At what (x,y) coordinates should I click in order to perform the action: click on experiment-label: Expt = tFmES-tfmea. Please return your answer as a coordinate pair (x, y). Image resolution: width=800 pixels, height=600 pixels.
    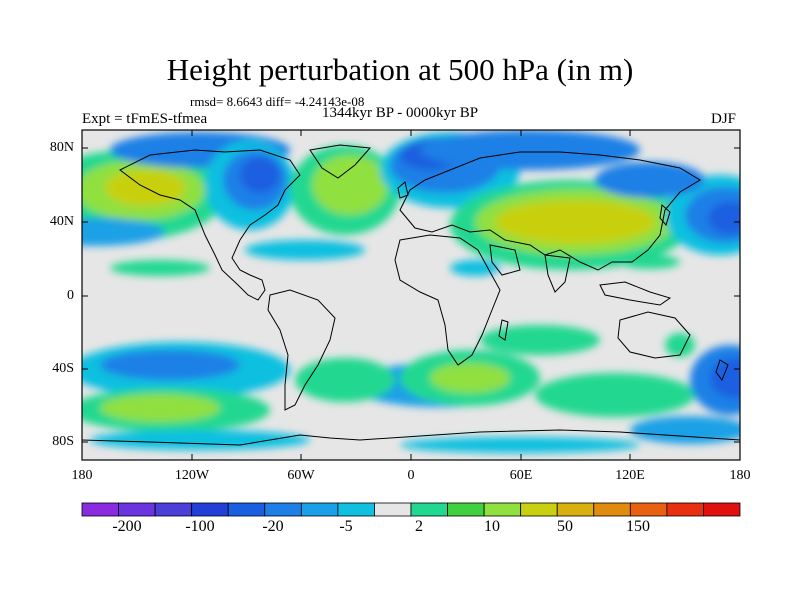
    Looking at the image, I should click on (145, 119).